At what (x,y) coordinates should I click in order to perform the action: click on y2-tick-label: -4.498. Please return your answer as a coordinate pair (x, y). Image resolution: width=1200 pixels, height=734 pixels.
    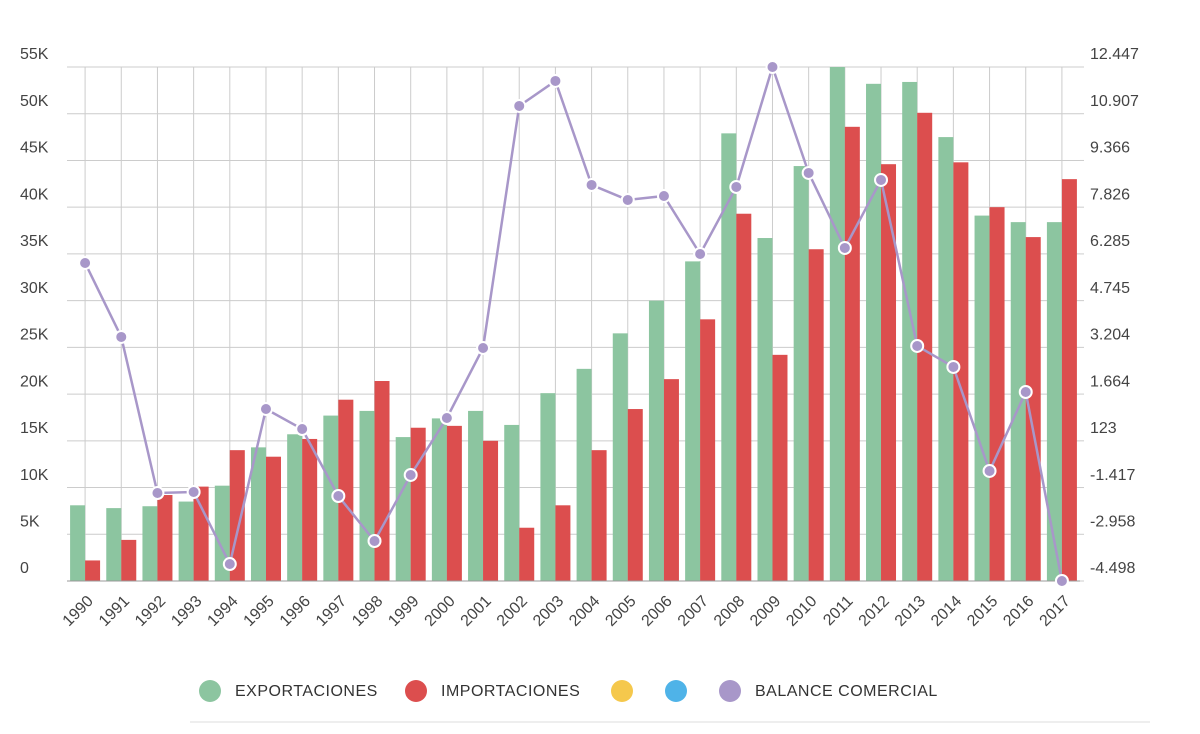
    Looking at the image, I should click on (1112, 568).